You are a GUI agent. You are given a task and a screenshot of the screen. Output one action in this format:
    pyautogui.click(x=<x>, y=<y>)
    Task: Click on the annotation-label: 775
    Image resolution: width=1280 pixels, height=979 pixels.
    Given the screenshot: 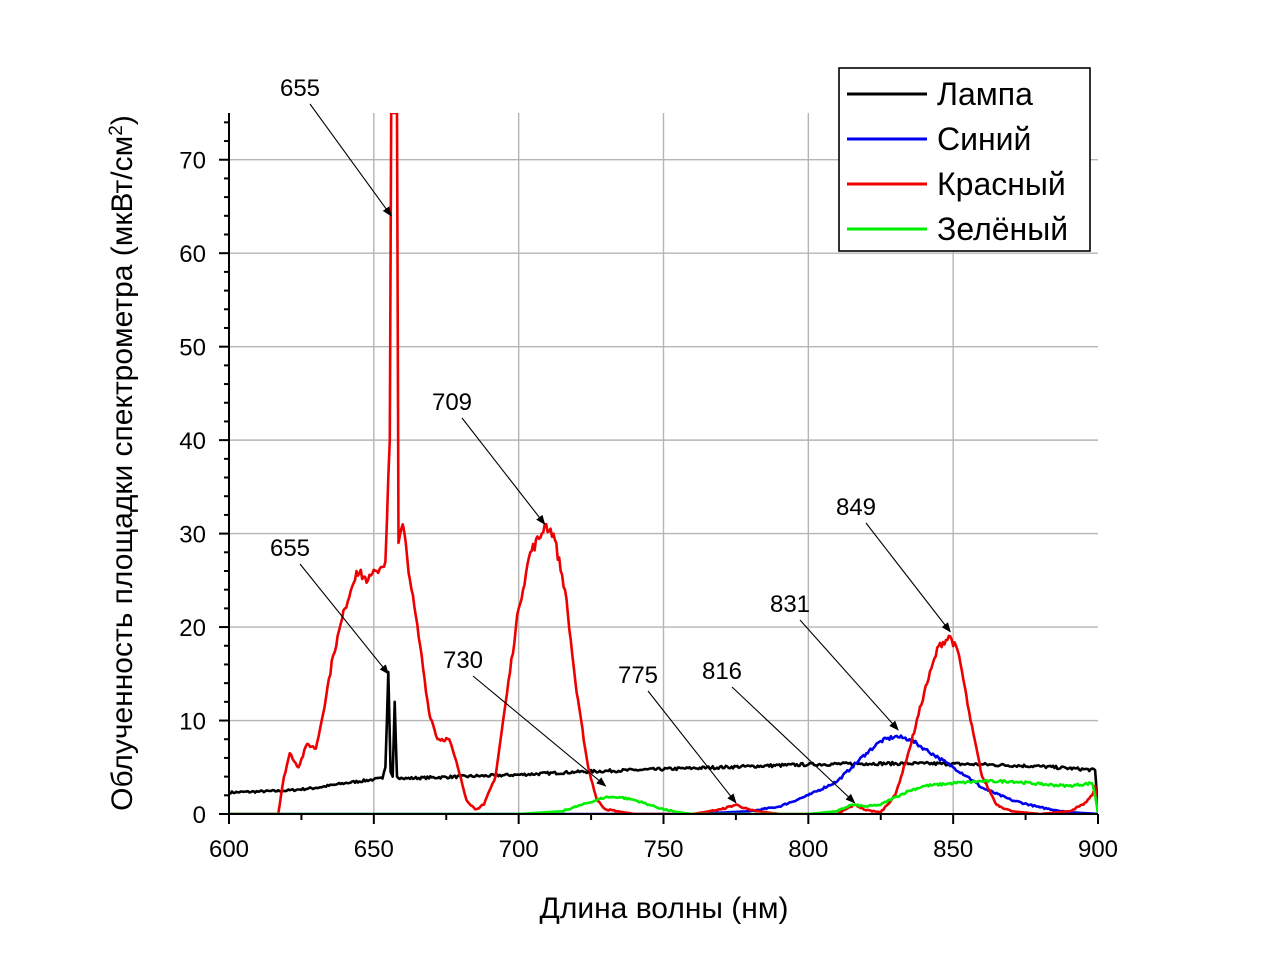 What is the action you would take?
    pyautogui.click(x=638, y=675)
    